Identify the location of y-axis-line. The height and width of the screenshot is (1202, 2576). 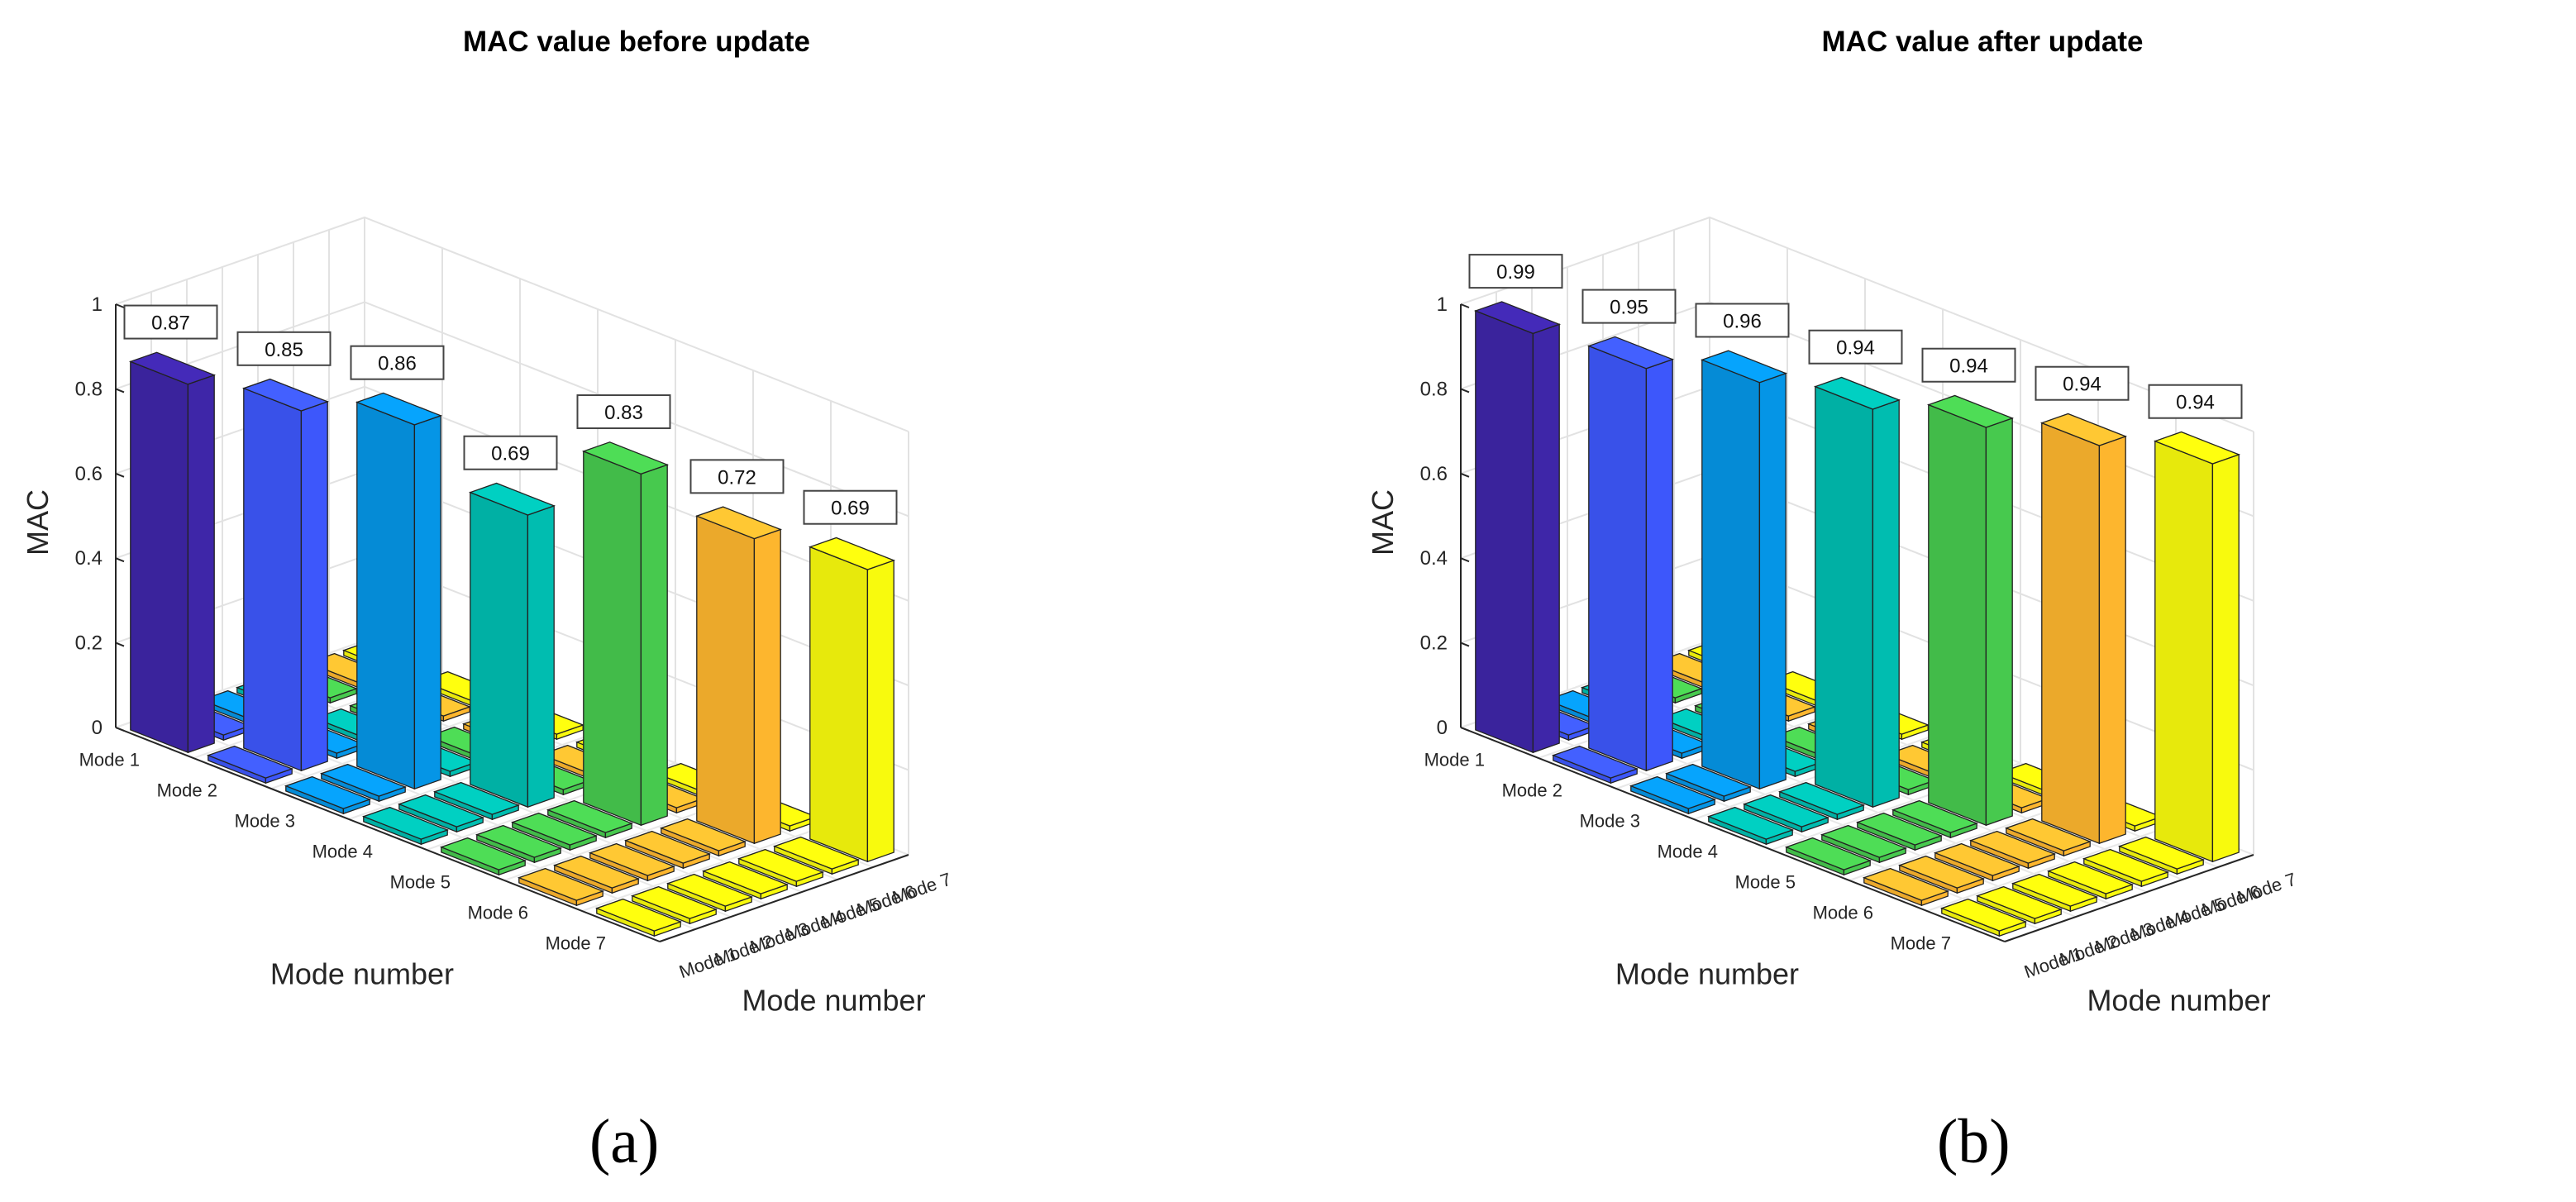
(388, 834).